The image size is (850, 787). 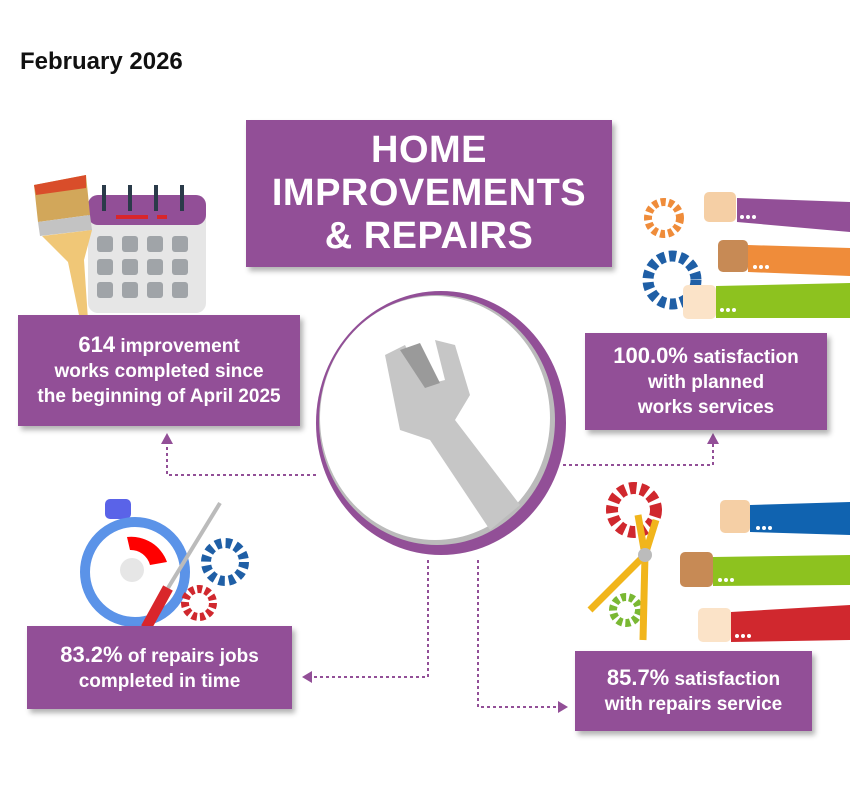 What do you see at coordinates (241, 458) in the screenshot?
I see `connector-top-left` at bounding box center [241, 458].